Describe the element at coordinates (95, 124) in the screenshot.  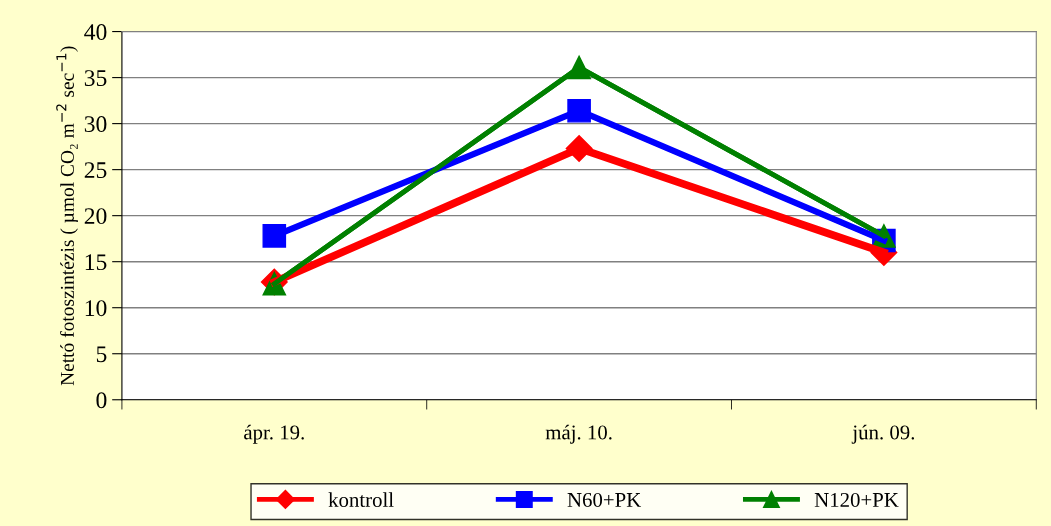
I see `y-tick-label: 30` at that location.